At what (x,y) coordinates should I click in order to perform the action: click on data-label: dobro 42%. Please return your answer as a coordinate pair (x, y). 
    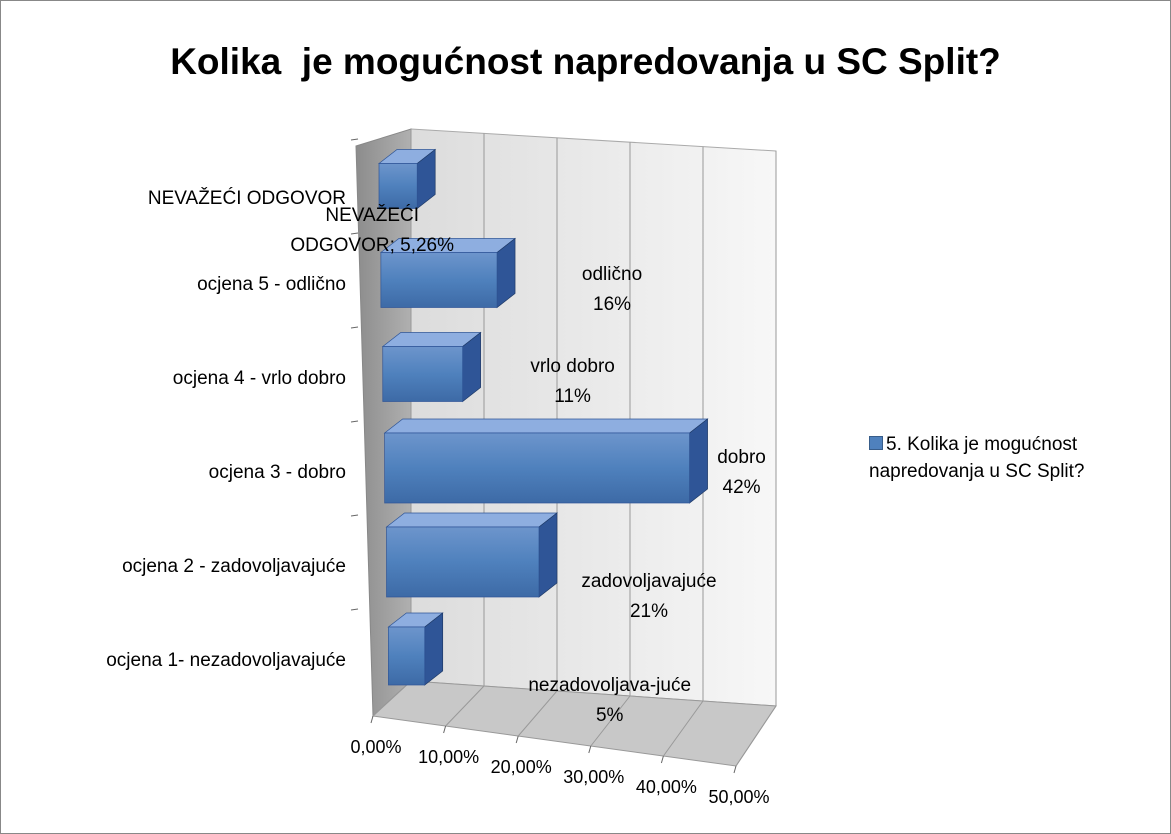
    Looking at the image, I should click on (741, 472).